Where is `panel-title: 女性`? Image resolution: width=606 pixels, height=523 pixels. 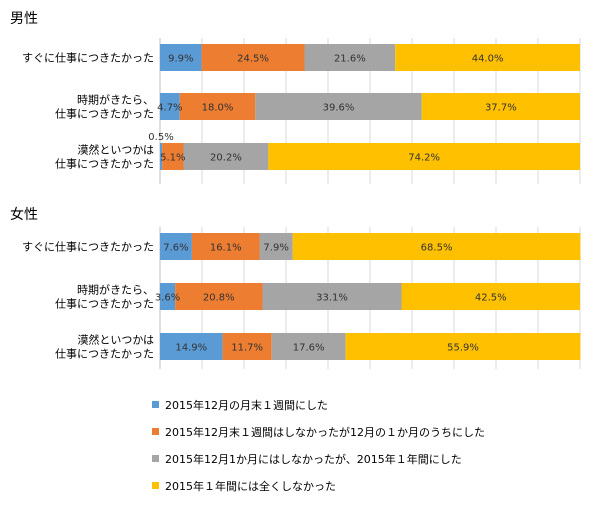
panel-title: 女性 is located at coordinates (24, 214).